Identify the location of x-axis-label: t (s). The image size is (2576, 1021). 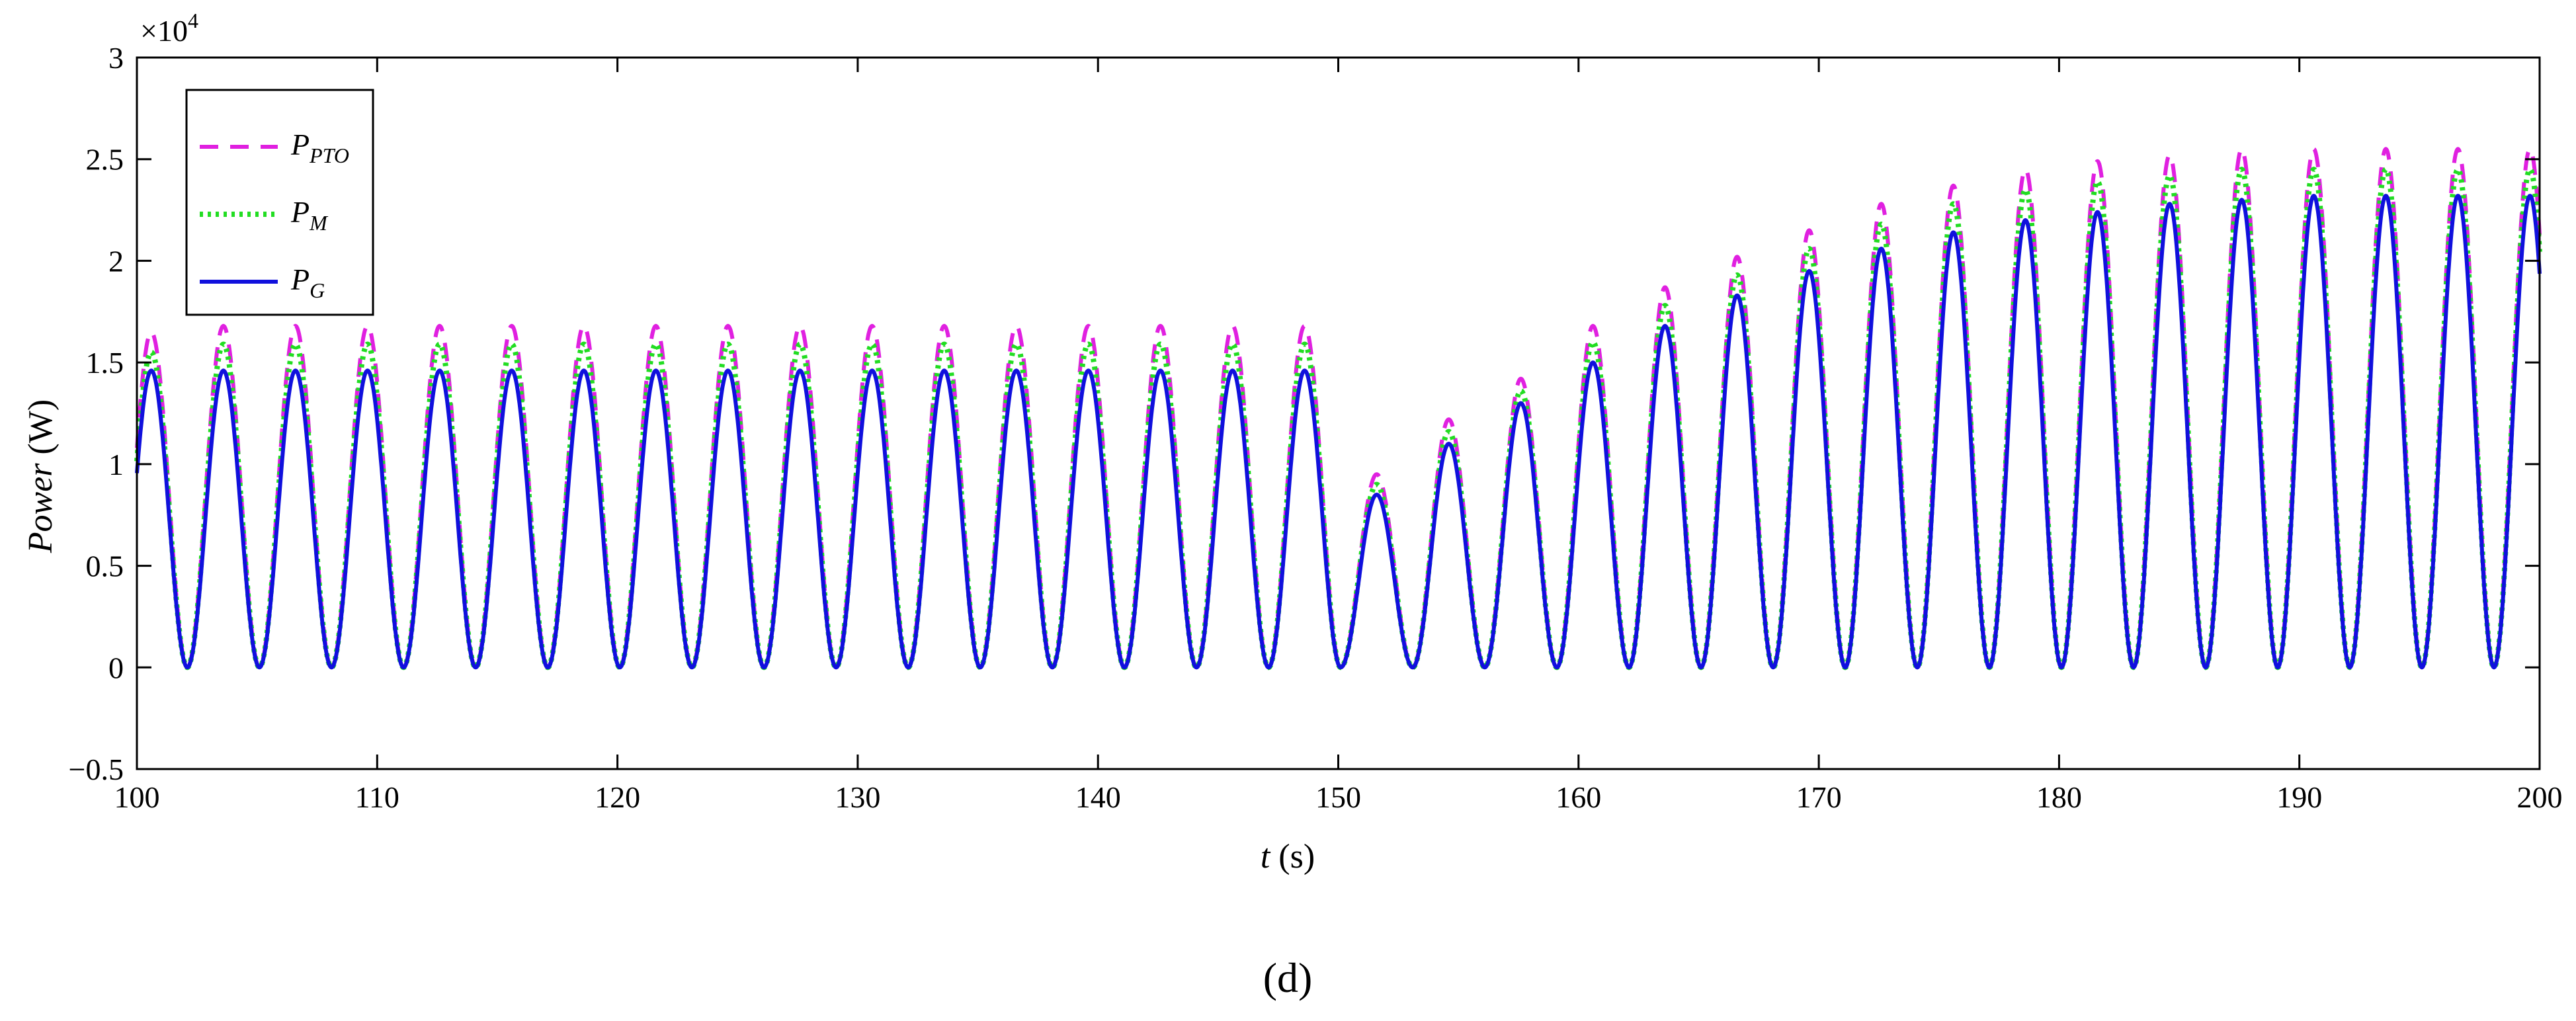
(1288, 857).